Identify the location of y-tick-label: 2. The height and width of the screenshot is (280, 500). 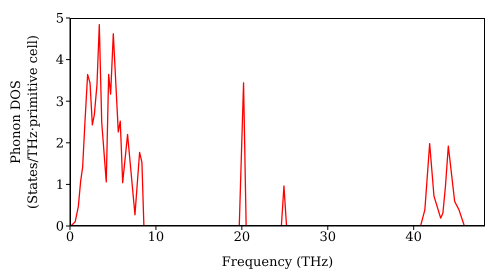
(60, 144).